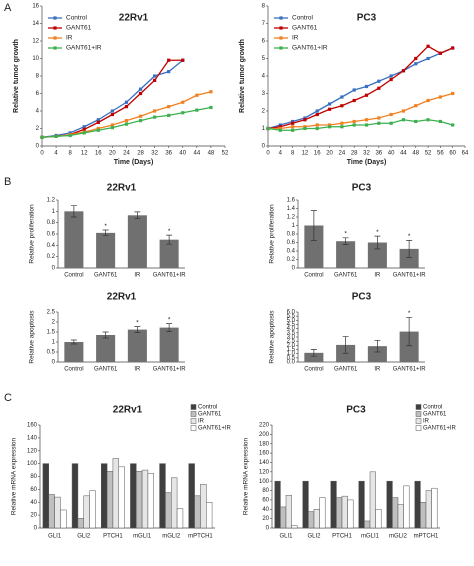  I want to click on y-axis-label: Relative tumor growth, so click(16, 76).